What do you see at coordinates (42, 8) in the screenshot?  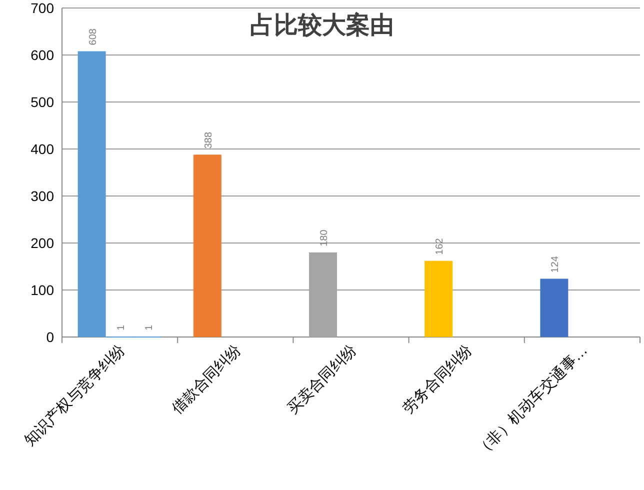 I see `y-tick-label: 700` at bounding box center [42, 8].